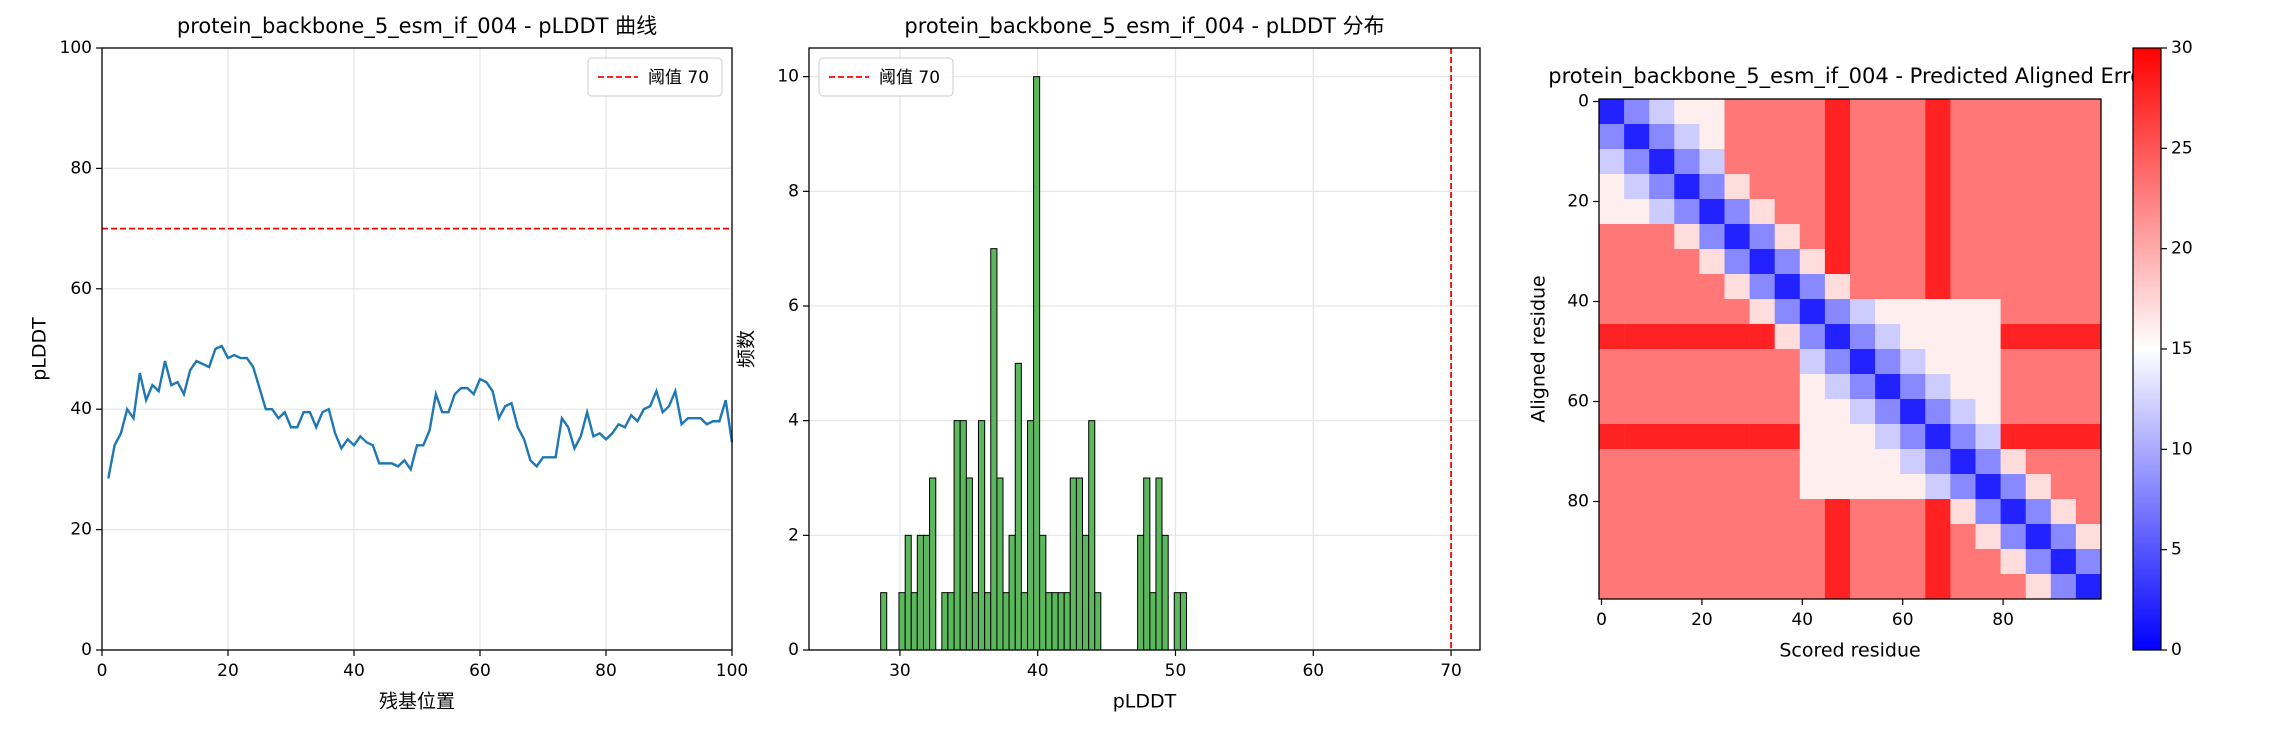 The image size is (2275, 730). What do you see at coordinates (76, 48) in the screenshot?
I see `y-tick-label: 100` at bounding box center [76, 48].